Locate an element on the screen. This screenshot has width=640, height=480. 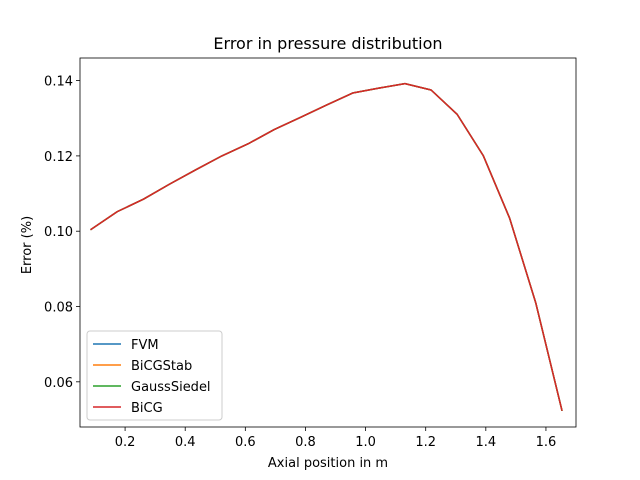
legend: FVM BiCGStab GaussSiedel BiCG is located at coordinates (154, 375).